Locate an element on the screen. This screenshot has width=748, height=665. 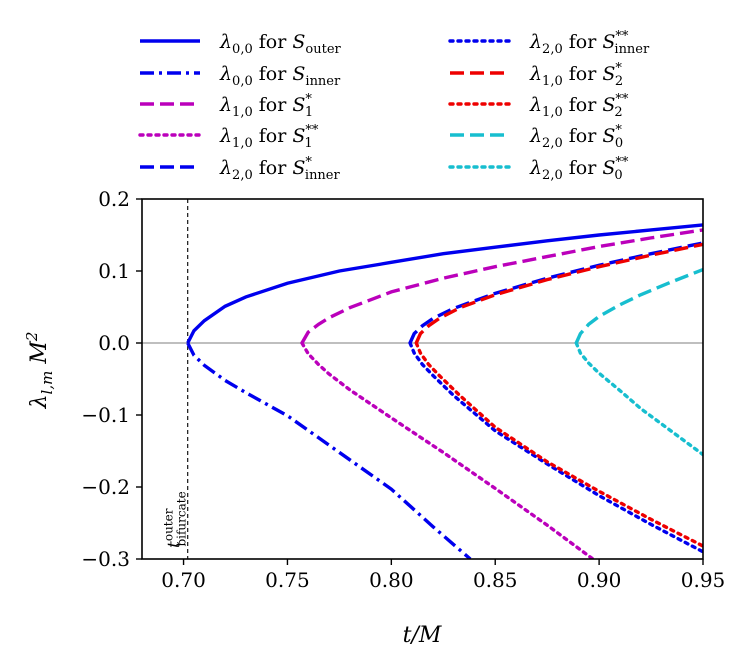
svg-text: λl,m M2 is located at coordinates (39, 371).